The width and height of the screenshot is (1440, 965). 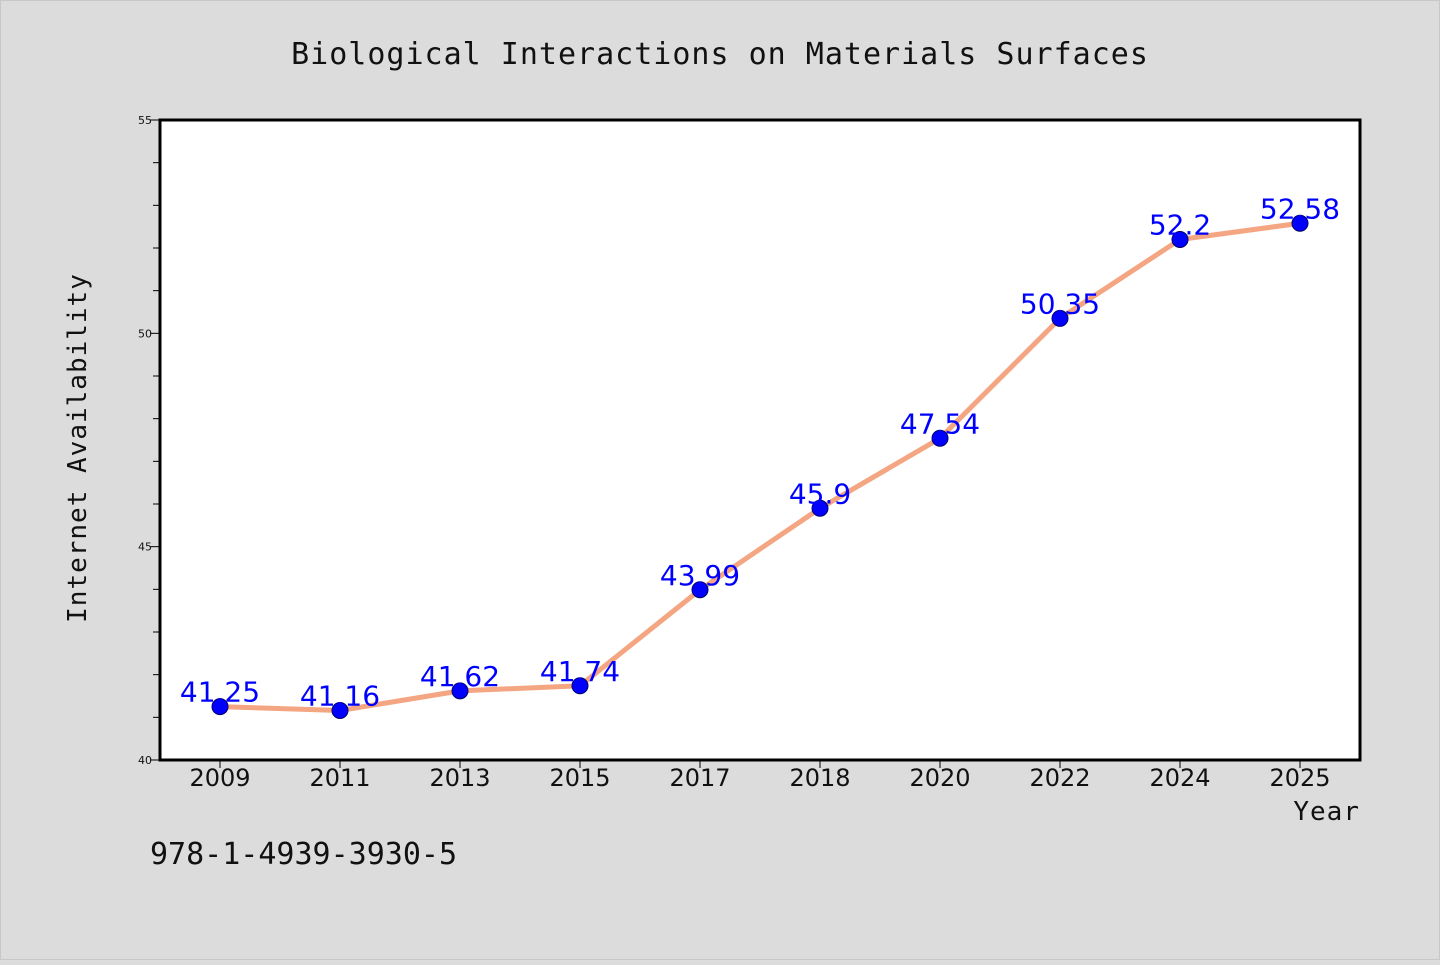 I want to click on isbn-footer: 978-1-4939-3930-5, so click(x=303, y=854).